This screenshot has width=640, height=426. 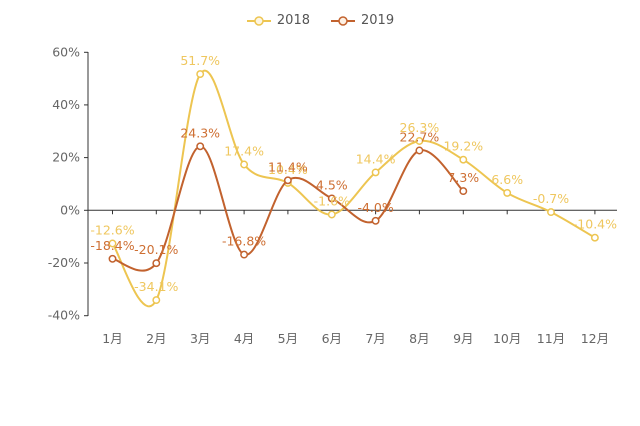 What do you see at coordinates (156, 249) in the screenshot?
I see `data-label-2019: -20.1%` at bounding box center [156, 249].